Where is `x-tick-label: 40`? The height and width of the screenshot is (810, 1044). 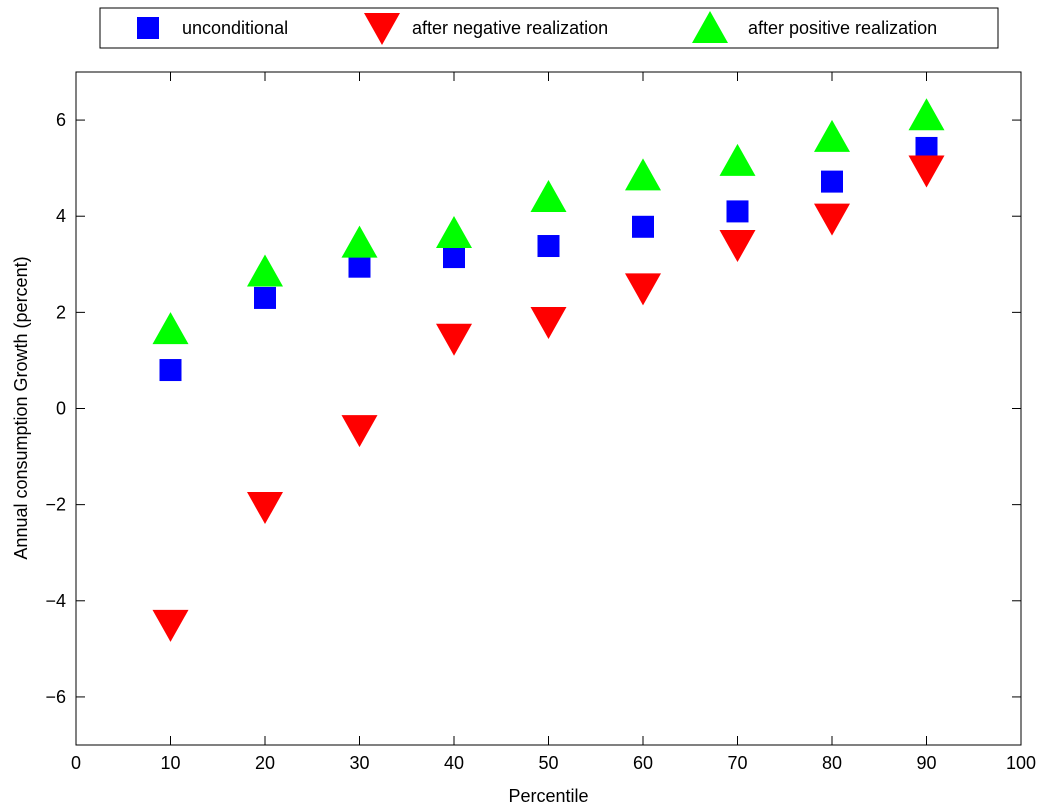 x-tick-label: 40 is located at coordinates (454, 763).